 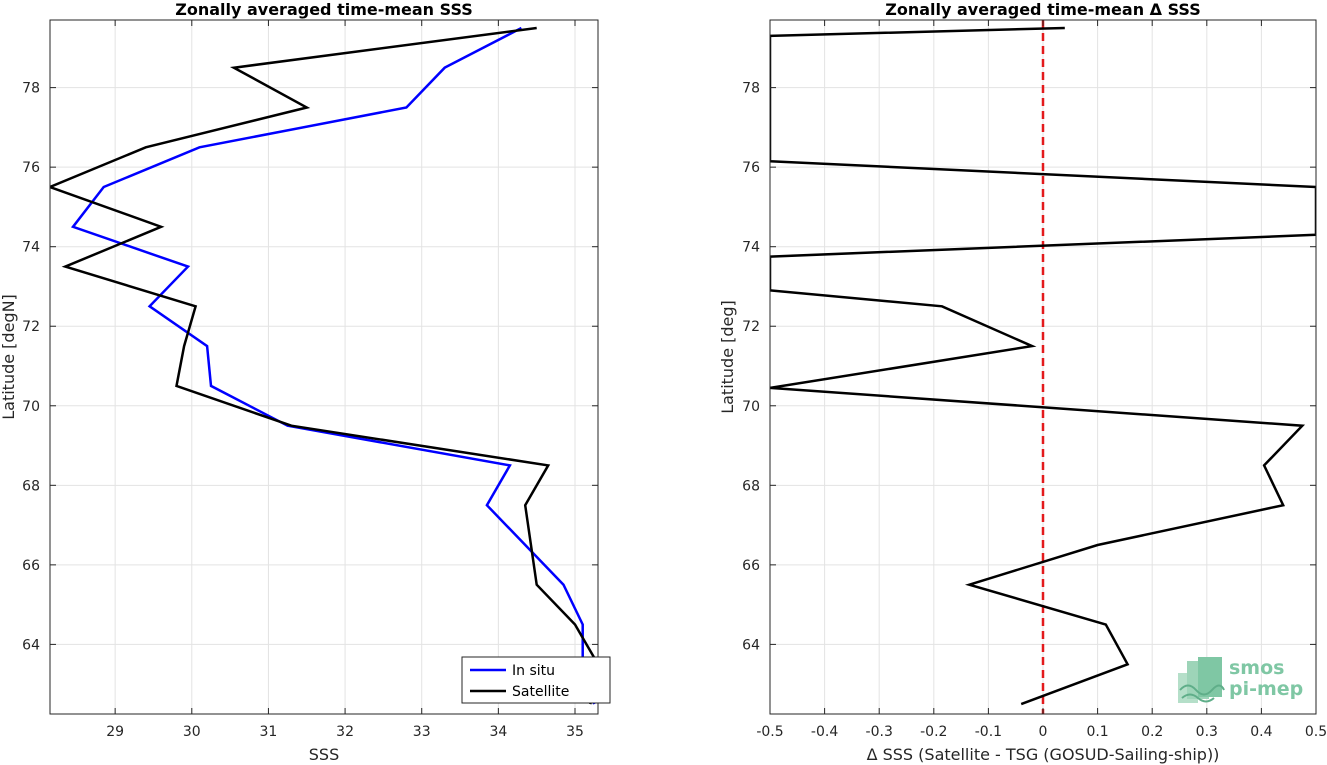 I want to click on x-tick-label: 34, so click(x=498, y=732).